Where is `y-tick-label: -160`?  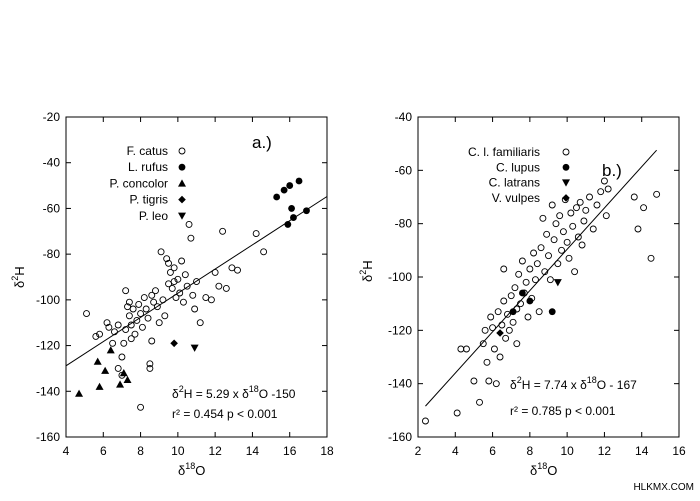 y-tick-label: -160 is located at coordinates (48, 437).